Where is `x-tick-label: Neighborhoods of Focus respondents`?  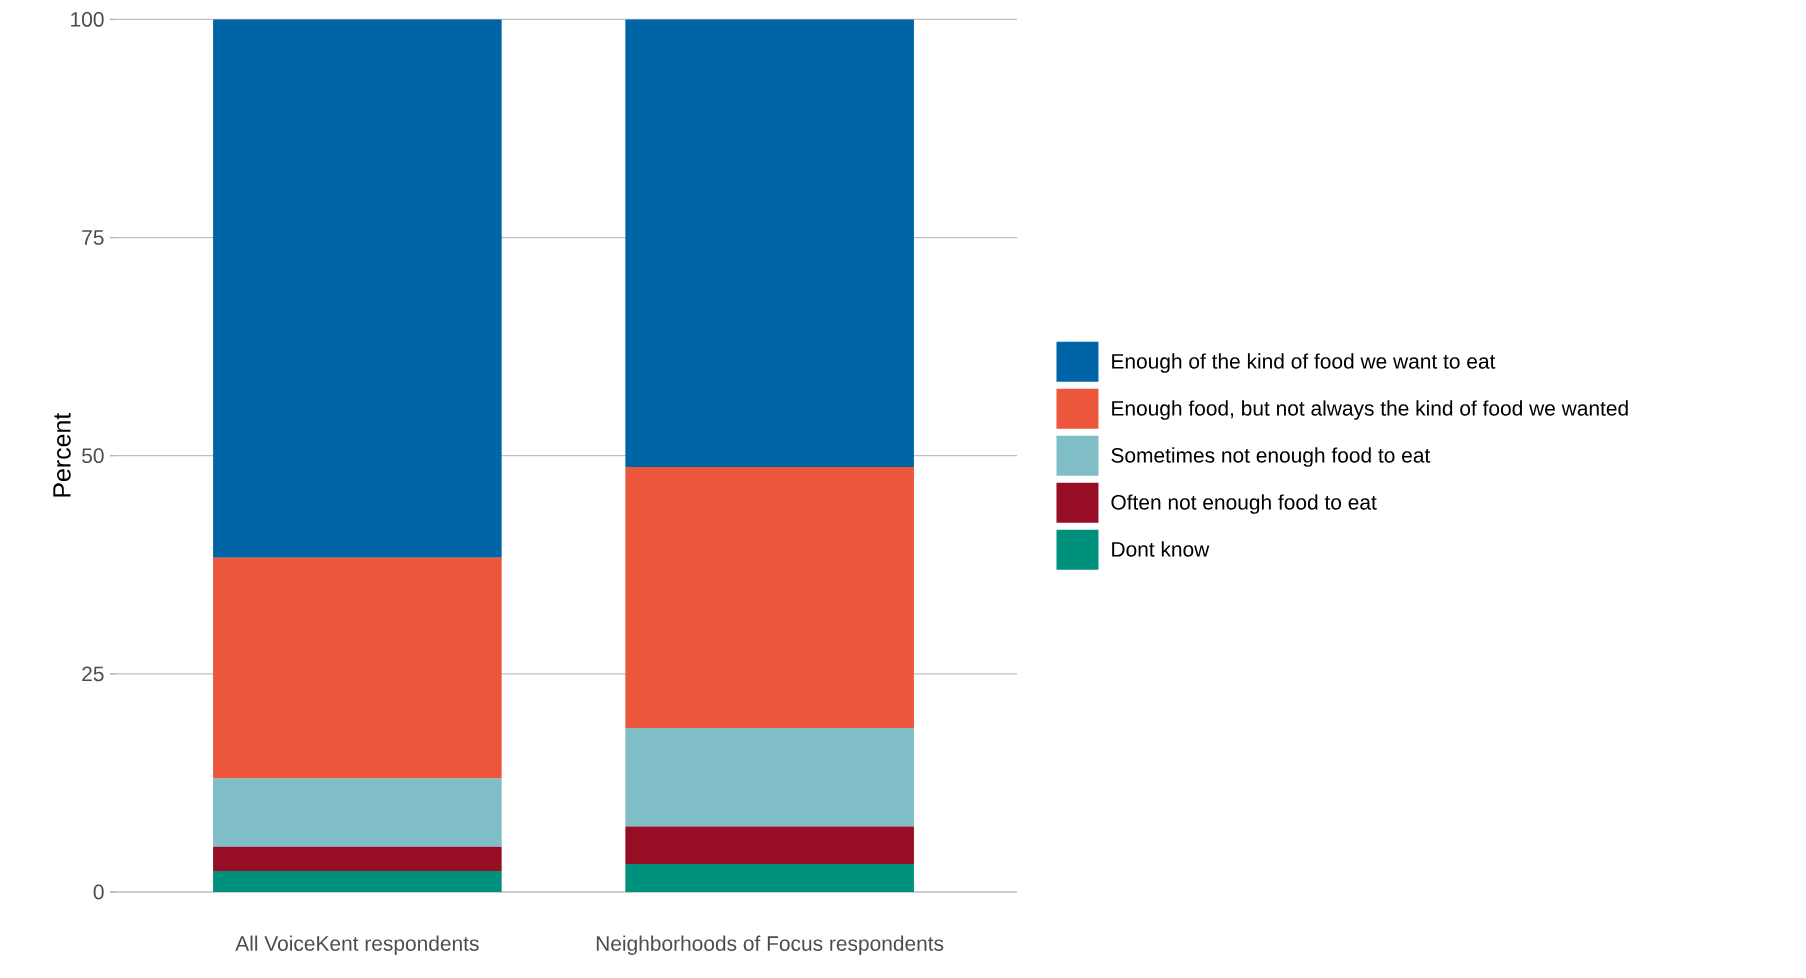 x-tick-label: Neighborhoods of Focus respondents is located at coordinates (770, 945).